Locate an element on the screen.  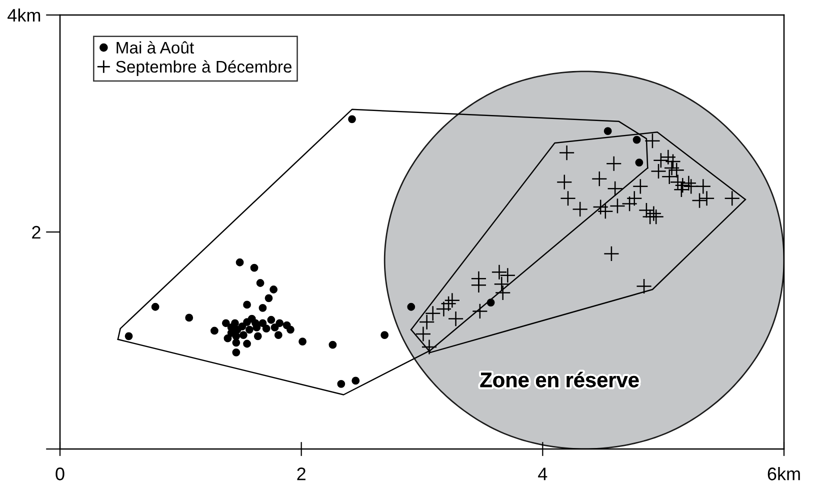
legend-label: Septembre à Décembre is located at coordinates (204, 68).